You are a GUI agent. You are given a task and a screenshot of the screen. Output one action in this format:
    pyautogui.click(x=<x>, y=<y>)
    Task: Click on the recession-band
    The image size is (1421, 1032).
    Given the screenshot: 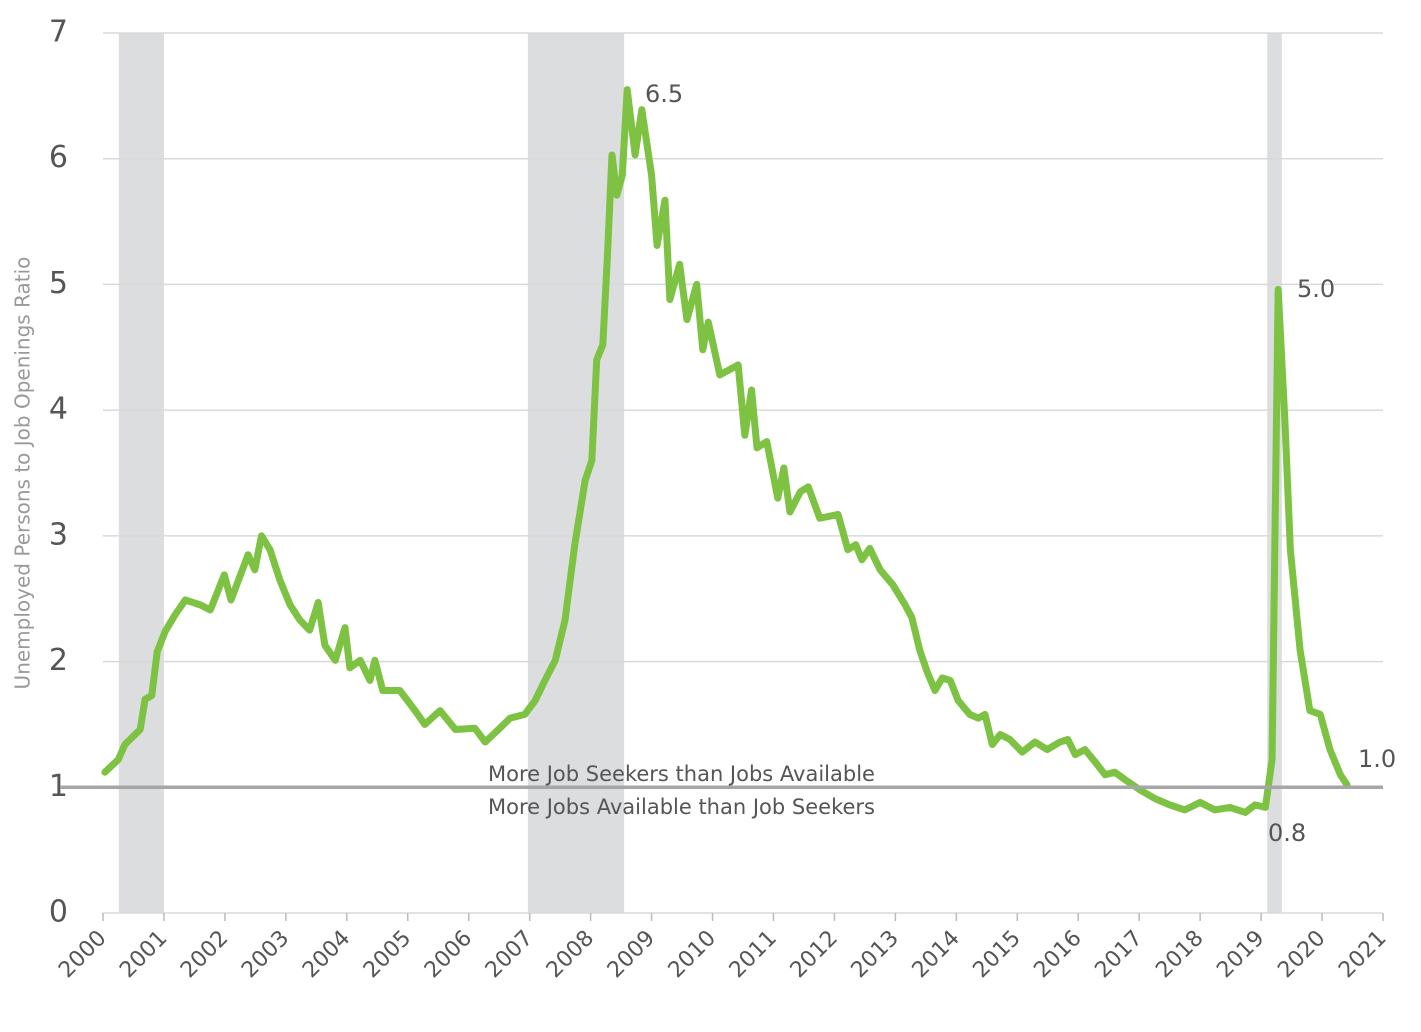 What is the action you would take?
    pyautogui.click(x=141, y=473)
    